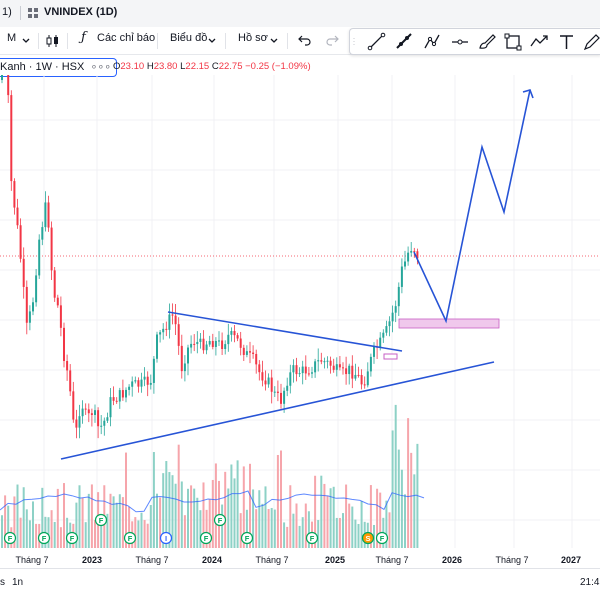 The image size is (600, 601). Describe the element at coordinates (31, 560) in the screenshot. I see `x-axis-tick-label: Tháng 7` at that location.